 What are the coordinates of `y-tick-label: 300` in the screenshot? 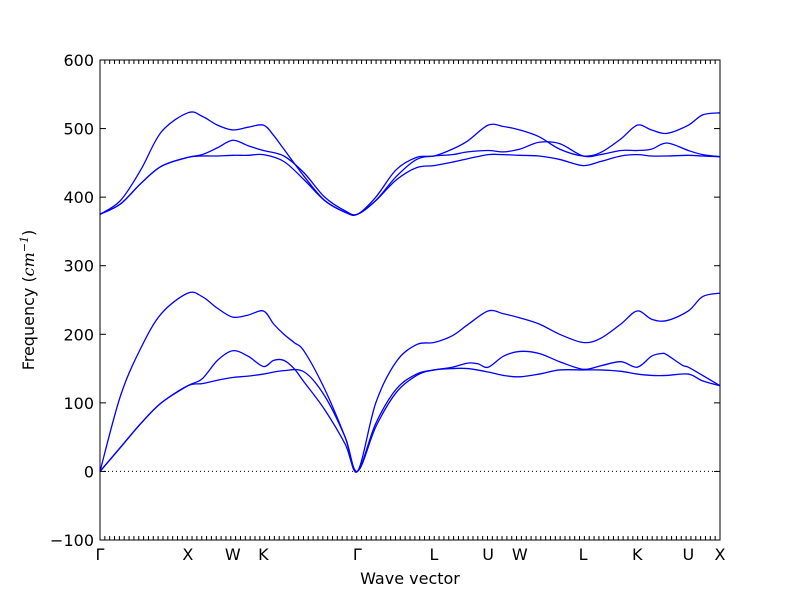 It's located at (78, 266).